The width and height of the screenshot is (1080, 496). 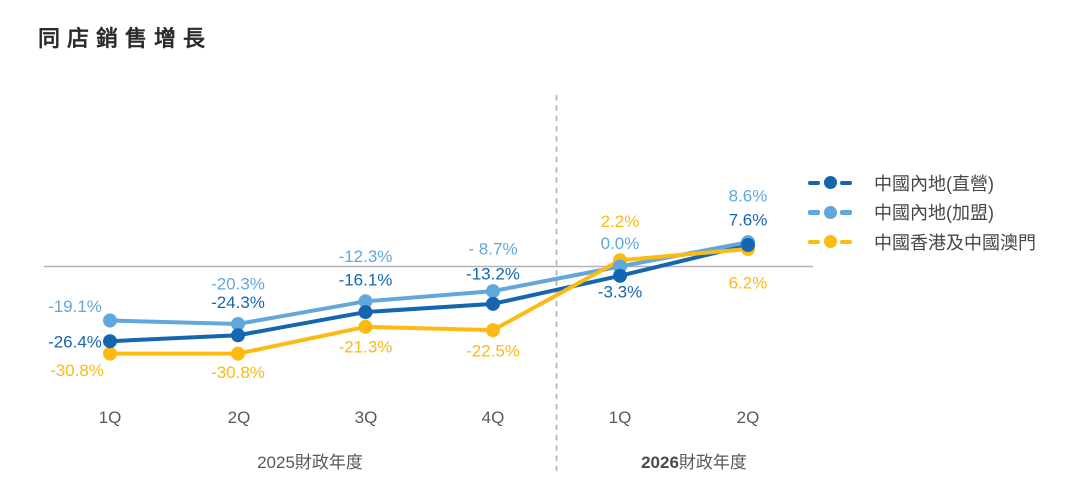 I want to click on fiscal-year-2025-label: 2025財政年度, so click(x=310, y=460).